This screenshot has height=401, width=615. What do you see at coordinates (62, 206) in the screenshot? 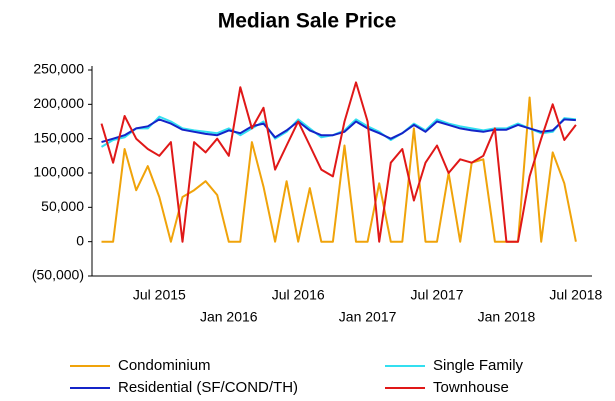
I see `y-tick-label: 50,000` at bounding box center [62, 206].